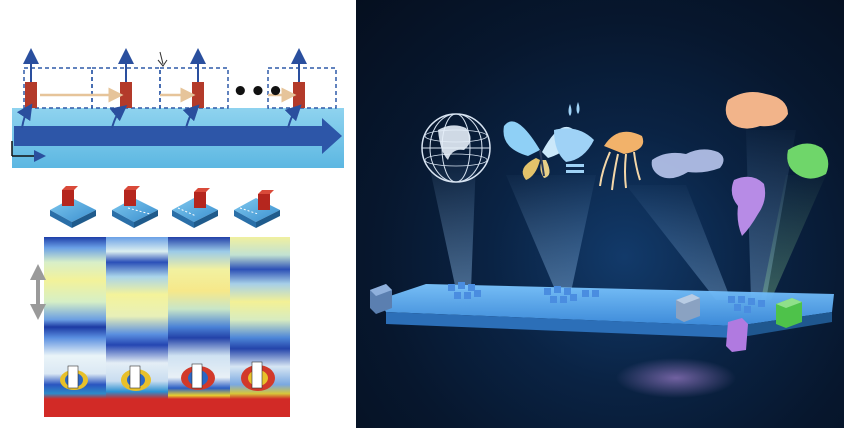 The width and height of the screenshot is (844, 428). What do you see at coordinates (687, 164) in the screenshot?
I see `world-map-icon` at bounding box center [687, 164].